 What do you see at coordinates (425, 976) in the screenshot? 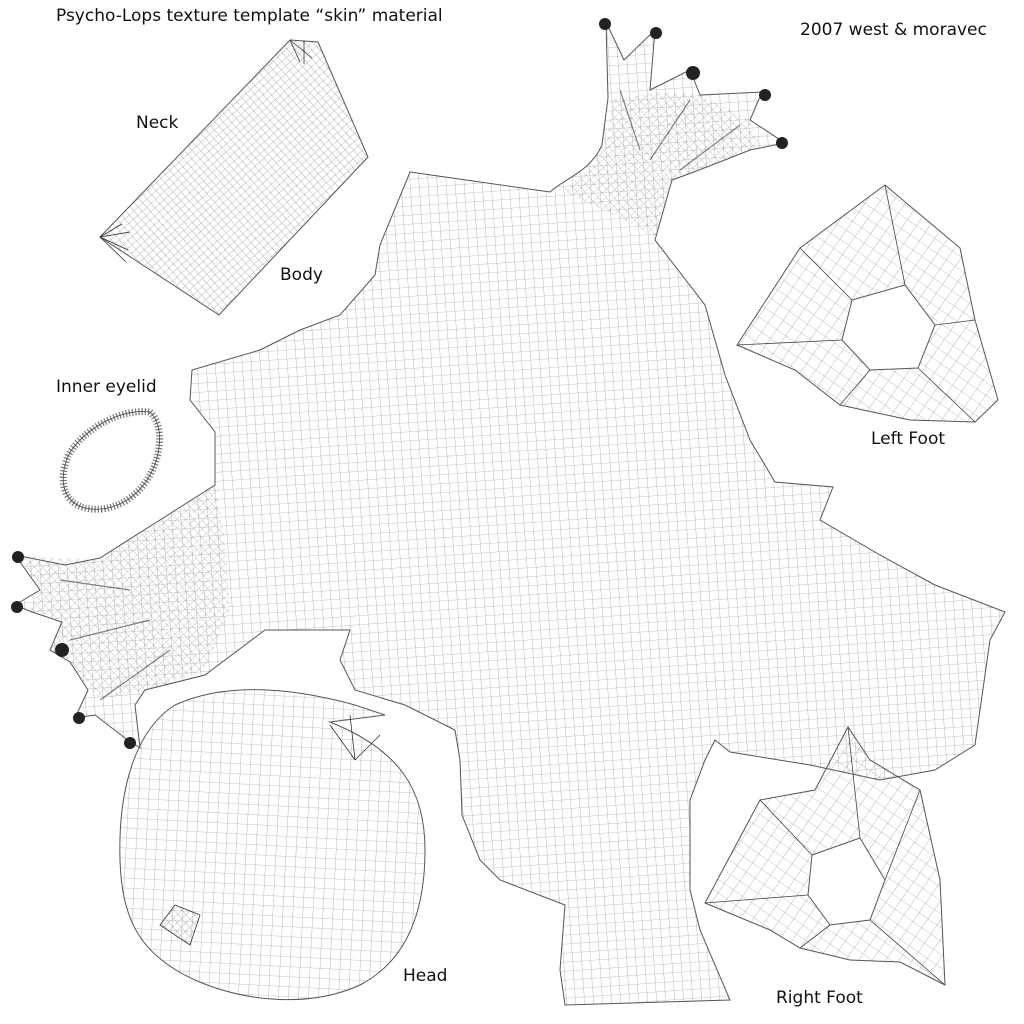
I see `head-label: Head` at bounding box center [425, 976].